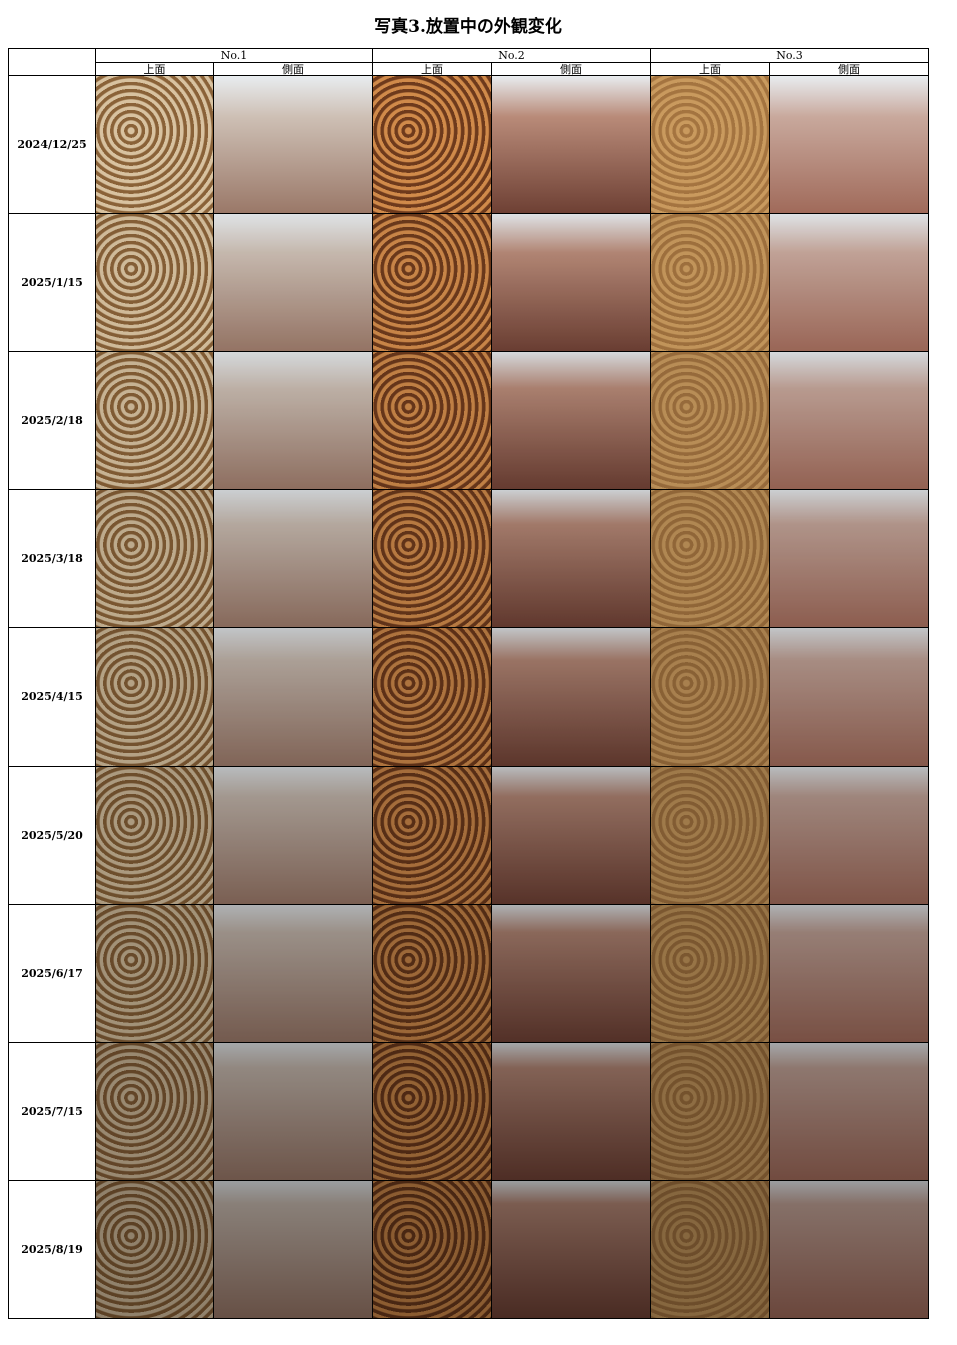  Describe the element at coordinates (52, 697) in the screenshot. I see `date-label: 2025/4/15` at that location.